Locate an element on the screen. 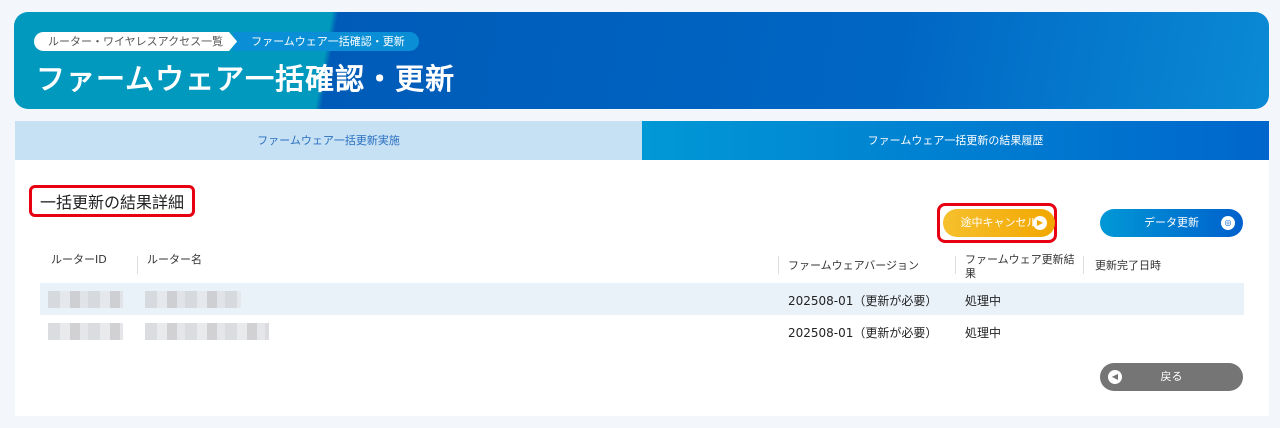 This screenshot has width=1280, height=428. refresh-icon: ◎ is located at coordinates (1228, 223).